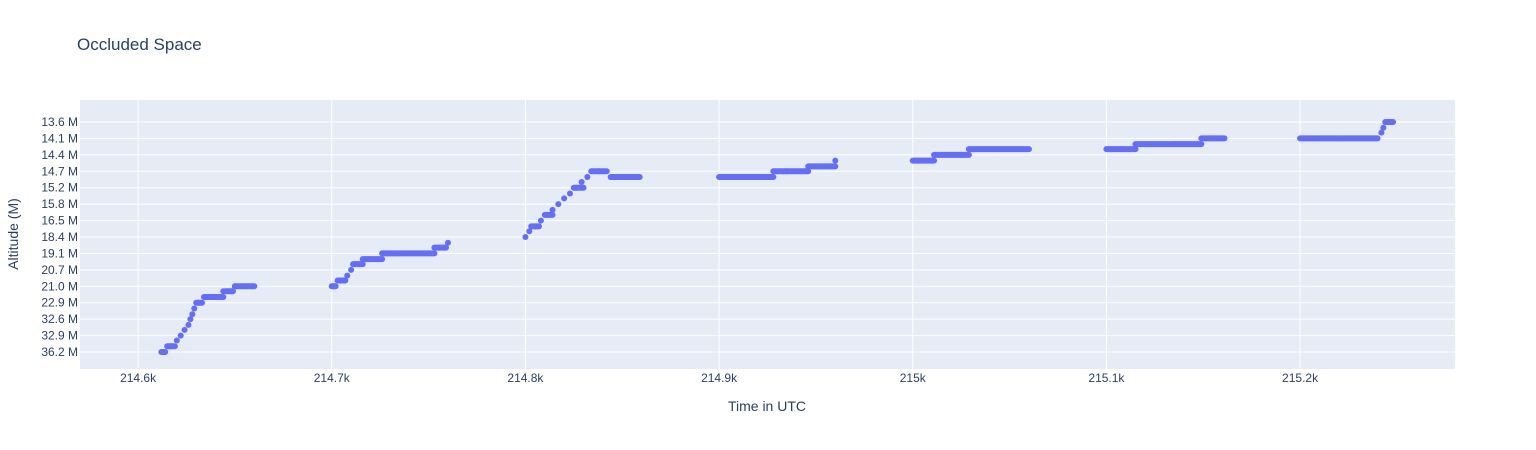 This screenshot has width=1536, height=450. I want to click on y-tick-label: 16.5 M, so click(59, 221).